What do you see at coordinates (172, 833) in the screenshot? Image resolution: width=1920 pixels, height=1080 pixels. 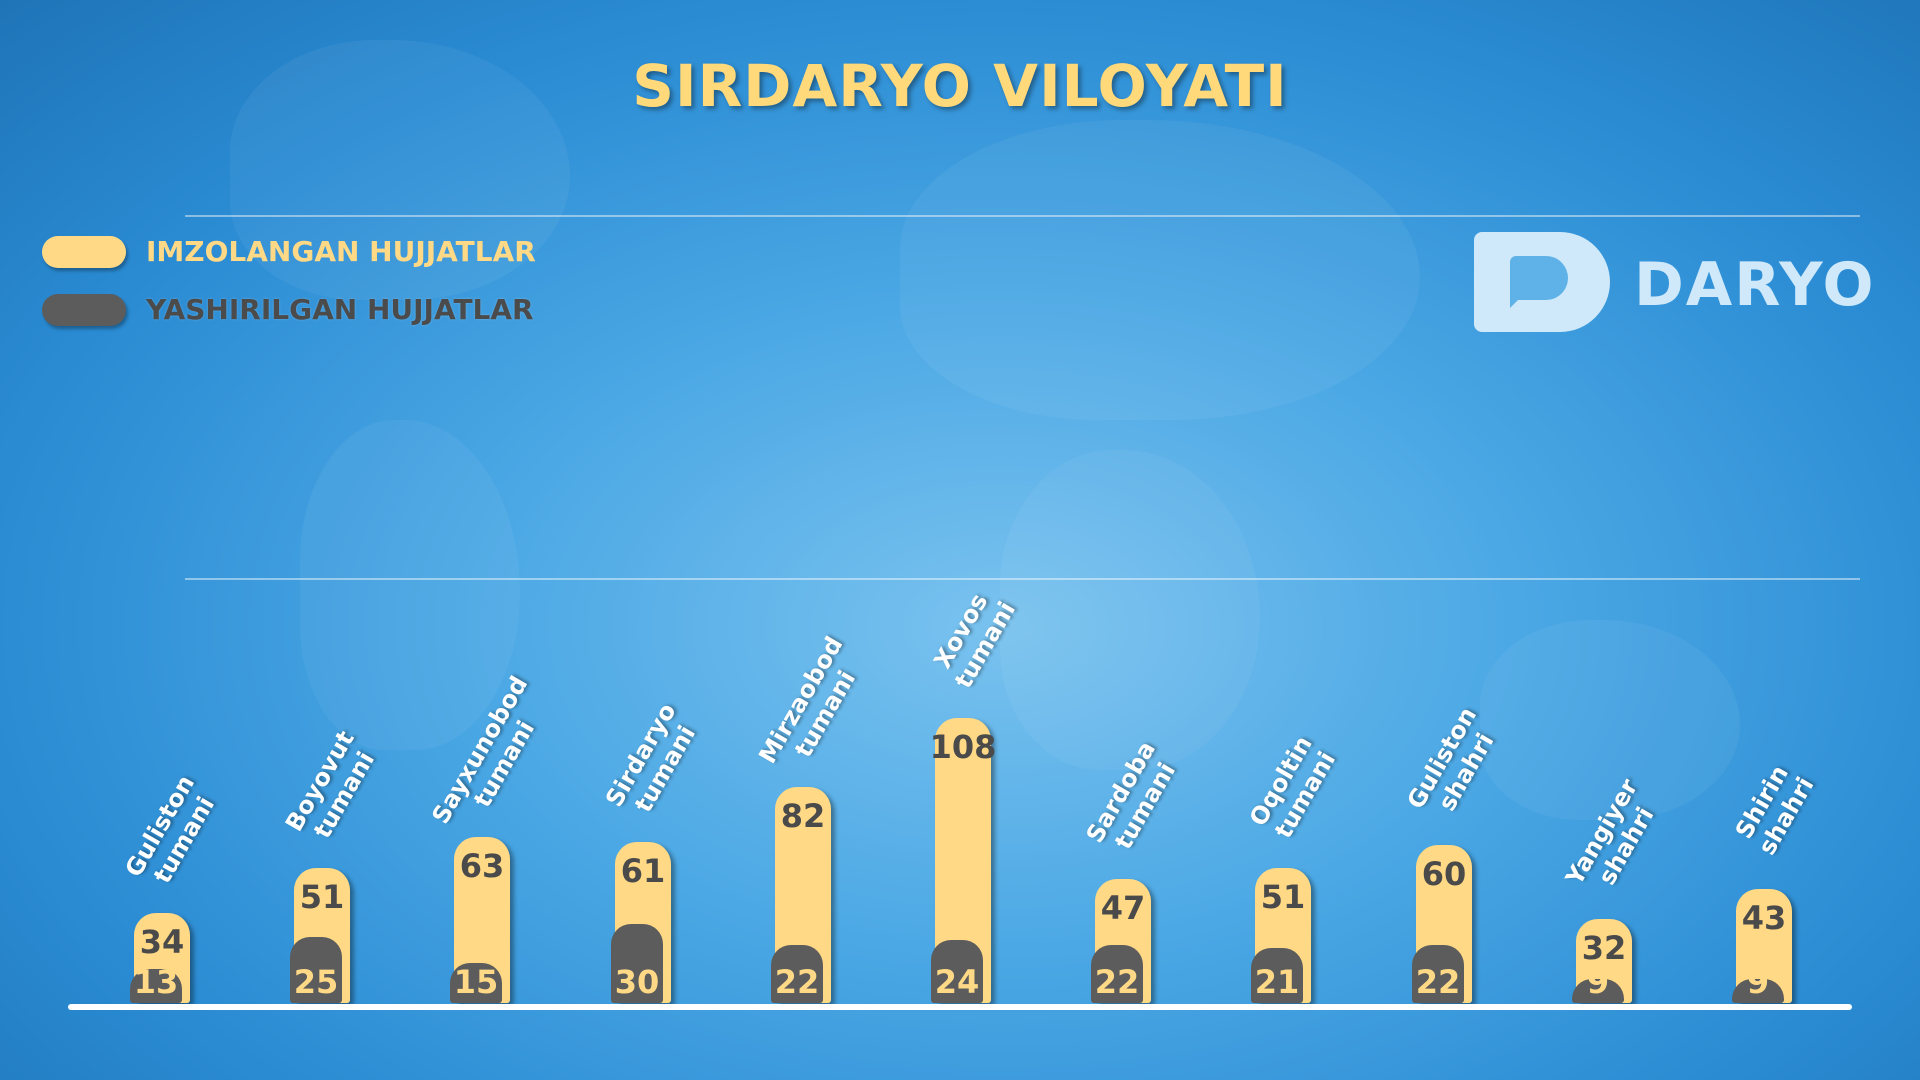 I see `category-label-0: Guliston tumani` at bounding box center [172, 833].